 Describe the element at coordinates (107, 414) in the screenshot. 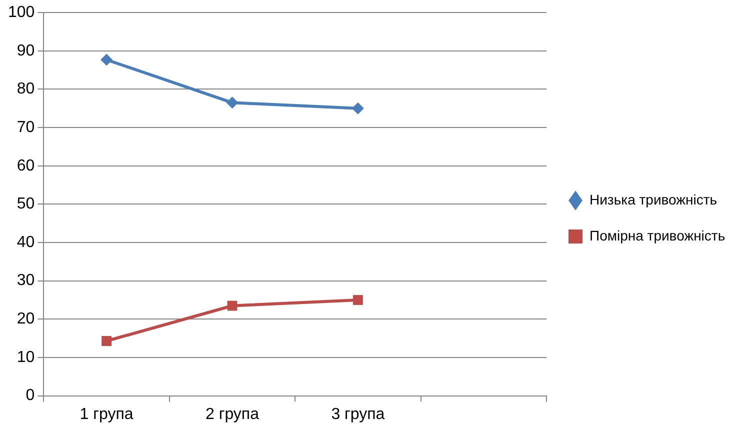

I see `x-tick-label: 1 група` at that location.